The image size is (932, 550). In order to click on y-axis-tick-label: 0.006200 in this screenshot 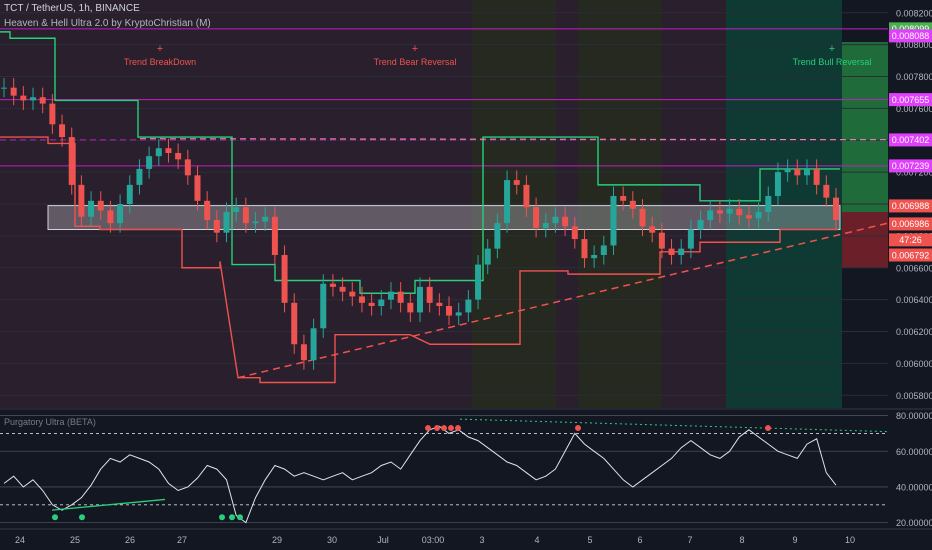, I will do `click(914, 332)`.